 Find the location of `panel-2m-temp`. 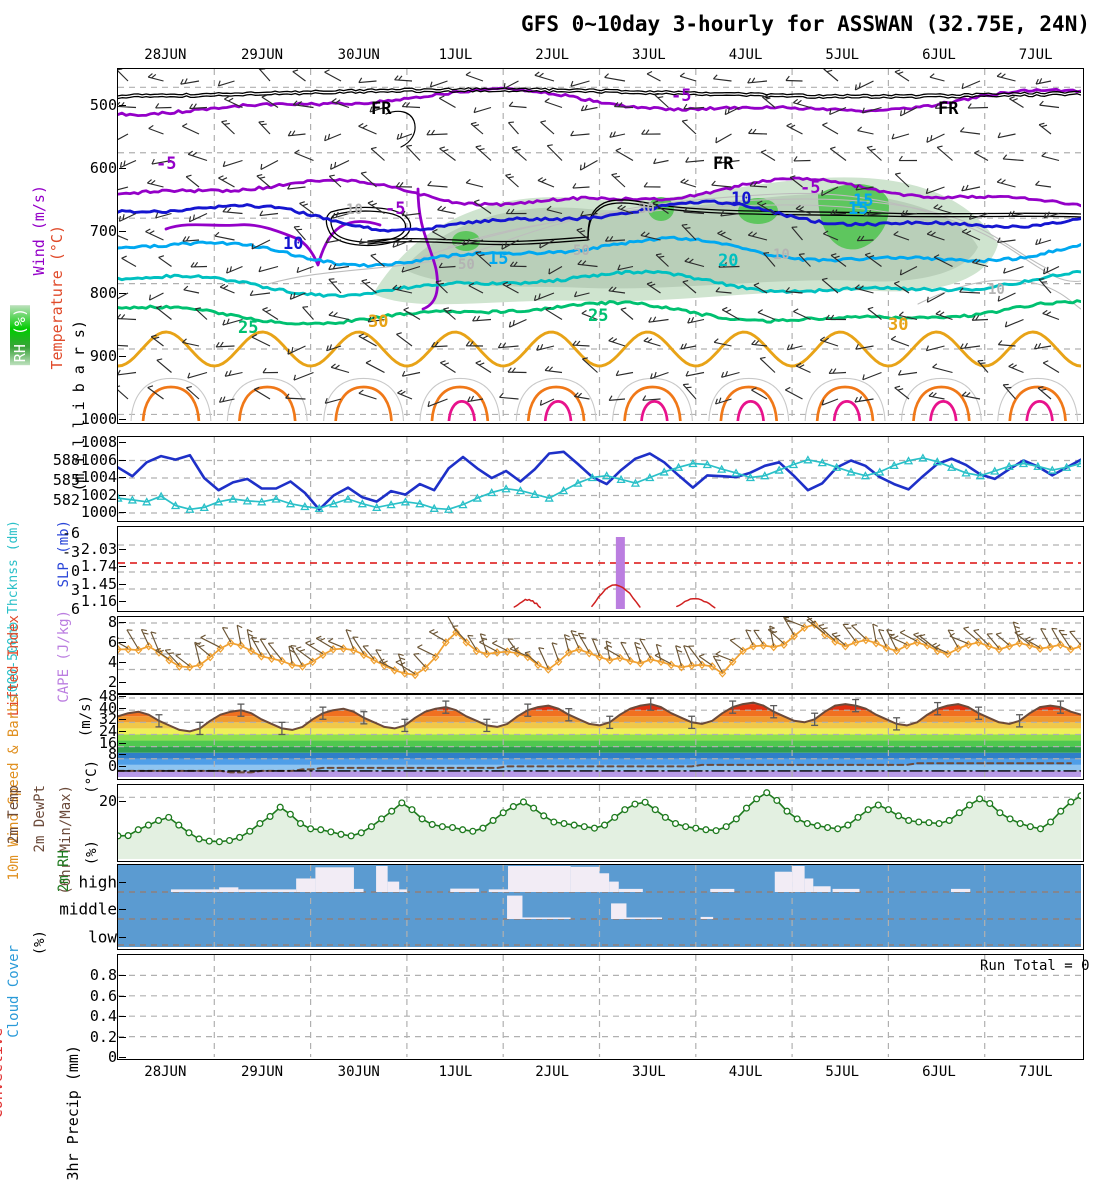

panel-2m-temp is located at coordinates (600, 737).